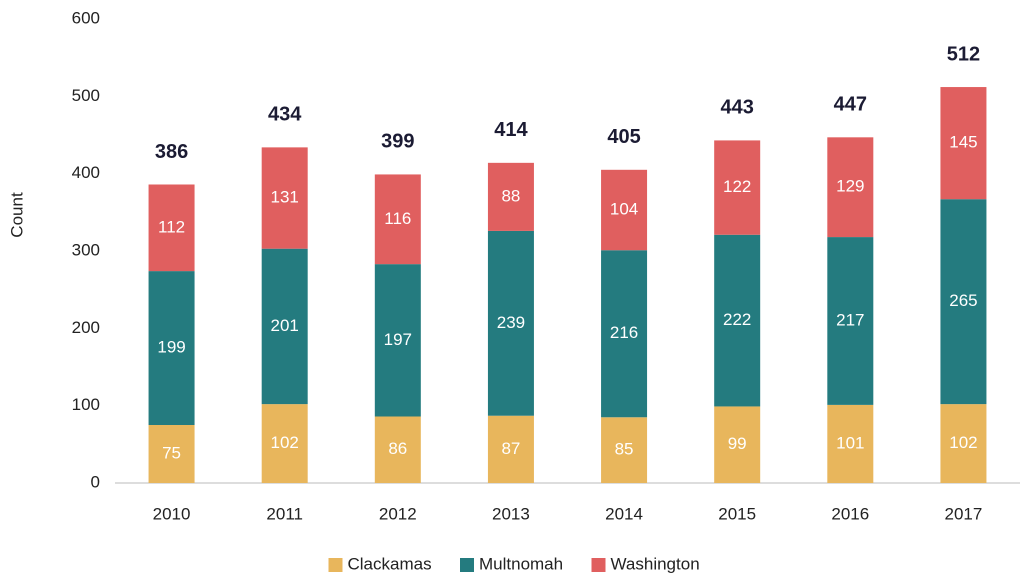  What do you see at coordinates (86, 172) in the screenshot?
I see `y-tick-label: 400` at bounding box center [86, 172].